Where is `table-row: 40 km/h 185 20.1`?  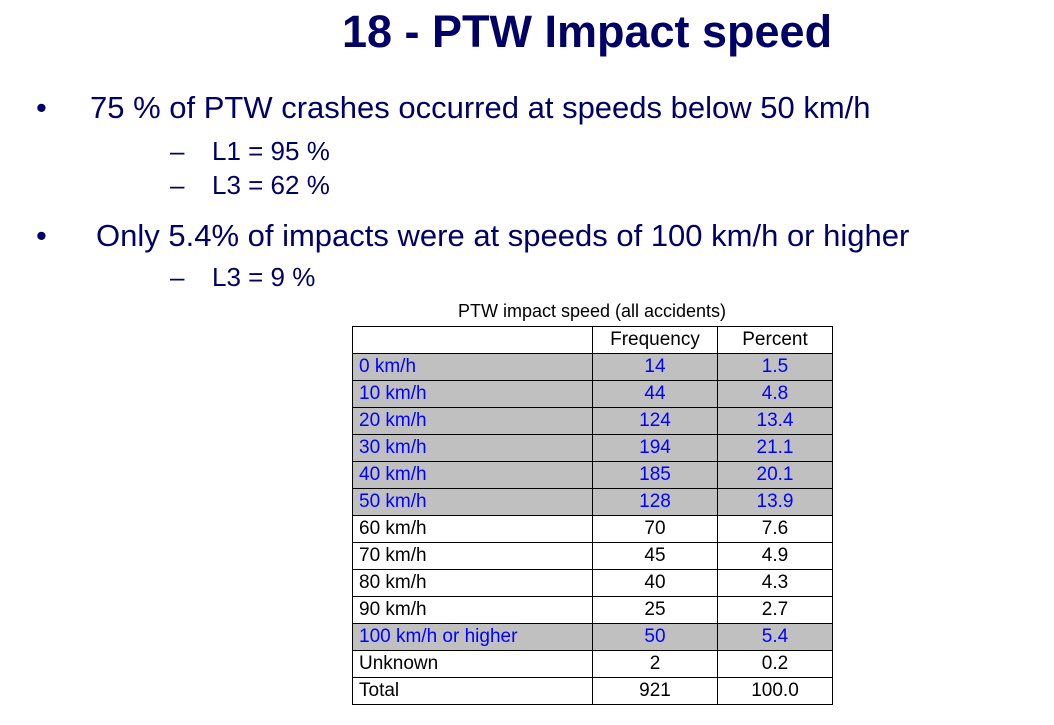 table-row: 40 km/h 185 20.1 is located at coordinates (592, 475).